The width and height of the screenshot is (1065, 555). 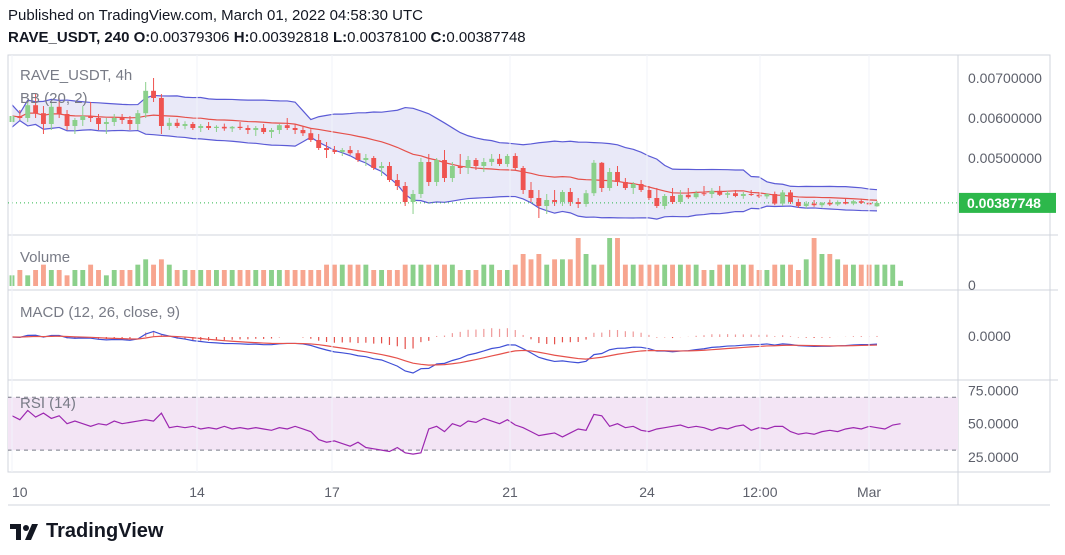 I want to click on bb-label: BB (20, 2), so click(x=54, y=98).